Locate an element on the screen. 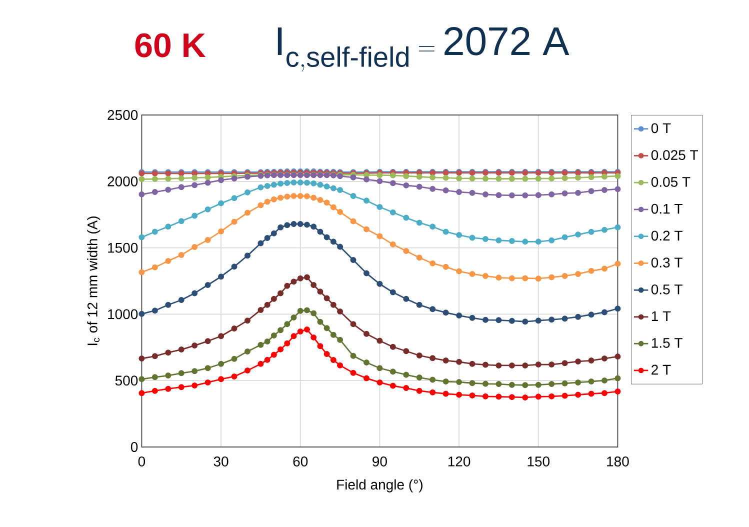 Image resolution: width=749 pixels, height=527 pixels. x-tick-label: 0 is located at coordinates (142, 461).